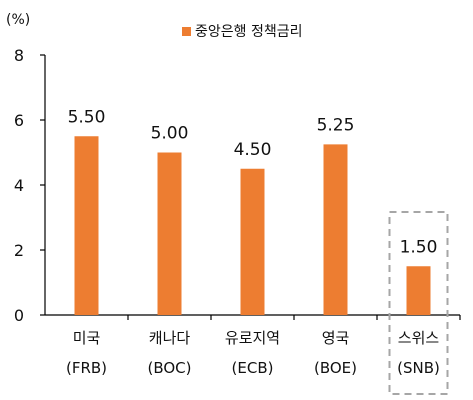  Describe the element at coordinates (418, 368) in the screenshot. I see `category-sublabel: (SNB)` at that location.